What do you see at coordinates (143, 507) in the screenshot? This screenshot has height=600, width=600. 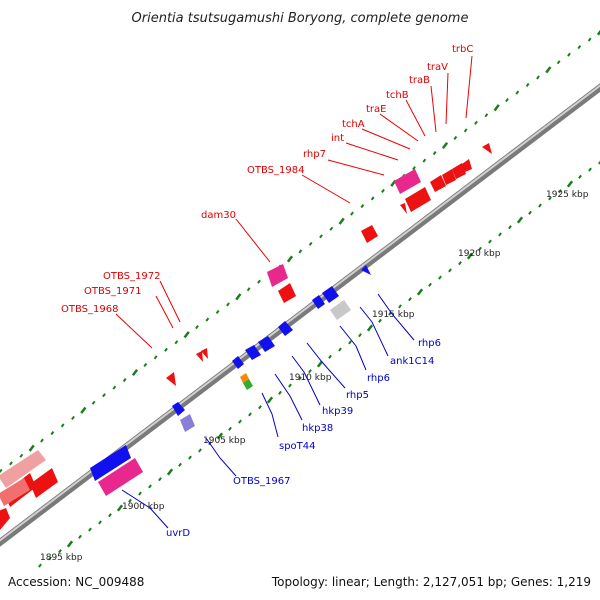 I see `scale-label: 1900 kbp` at bounding box center [143, 507].